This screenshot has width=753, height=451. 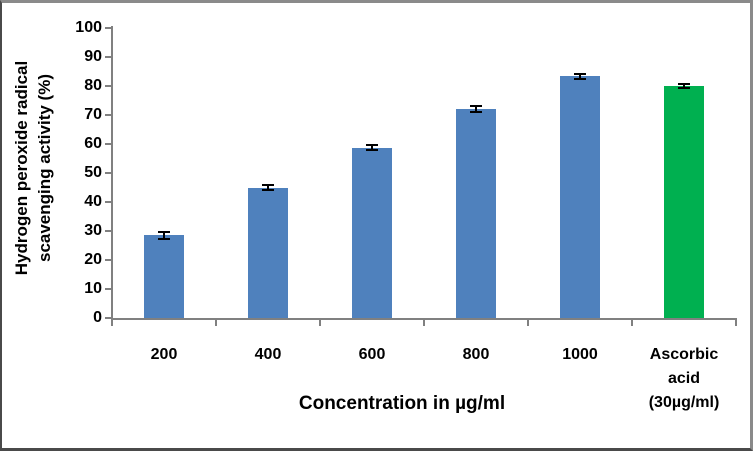 I want to click on x-tick-label: 1000, so click(x=580, y=354).